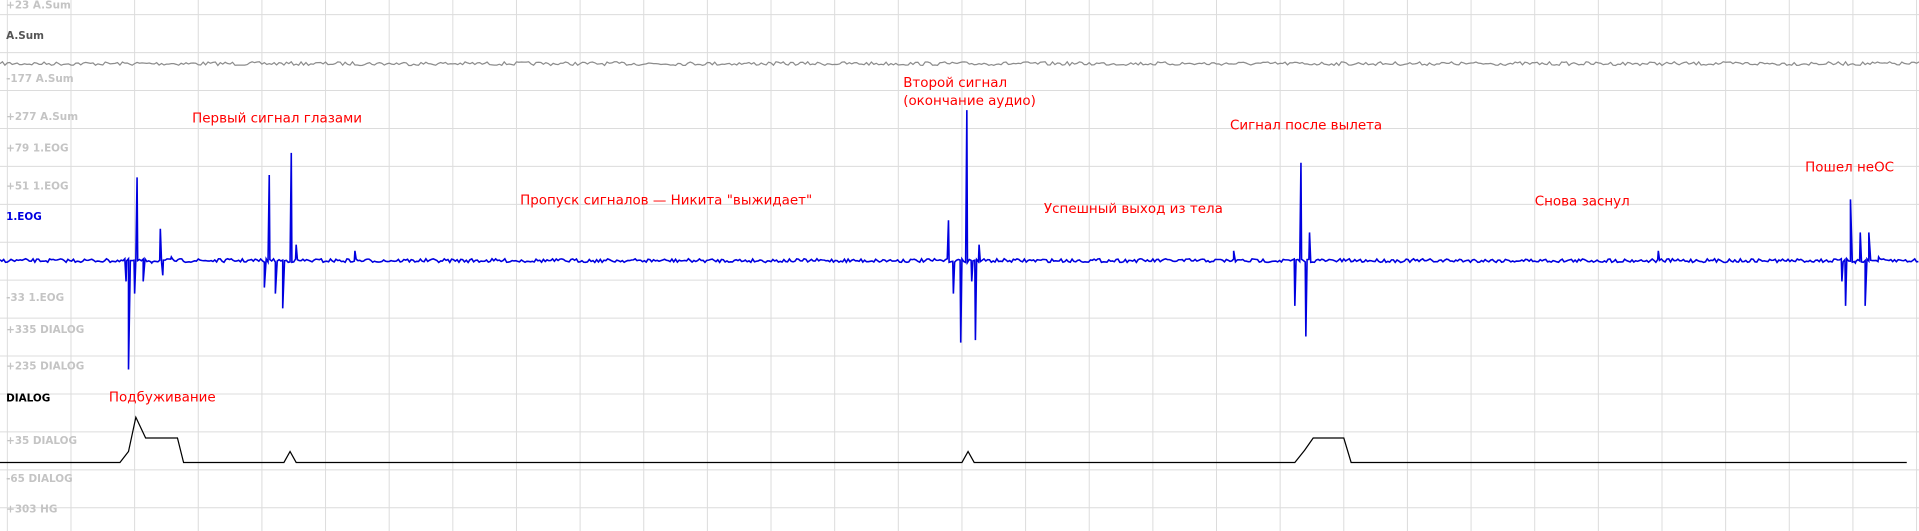  What do you see at coordinates (31, 510) in the screenshot?
I see `scale-label: +303 HG` at bounding box center [31, 510].